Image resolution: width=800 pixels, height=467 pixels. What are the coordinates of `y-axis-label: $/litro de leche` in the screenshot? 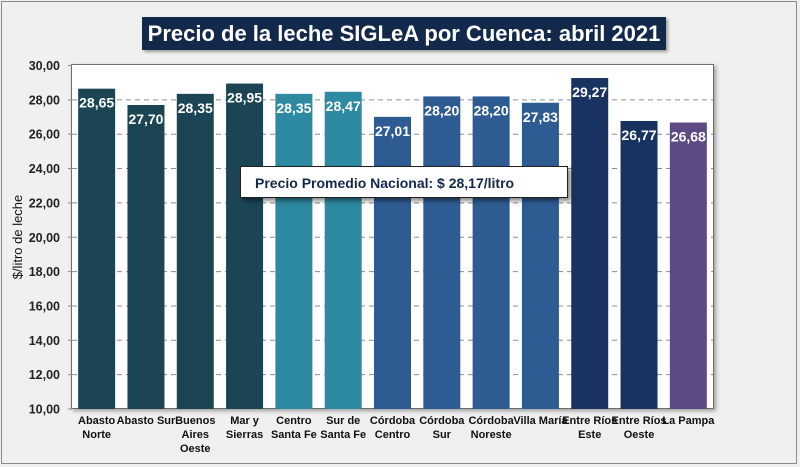 It's located at (17, 237).